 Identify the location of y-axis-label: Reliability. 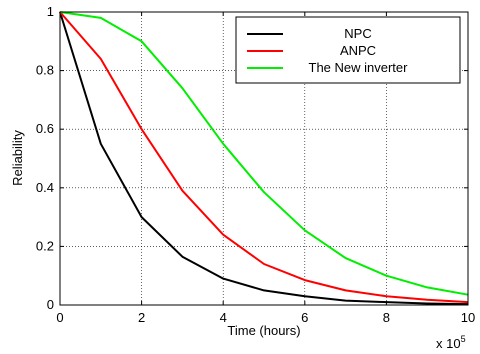
(17, 158).